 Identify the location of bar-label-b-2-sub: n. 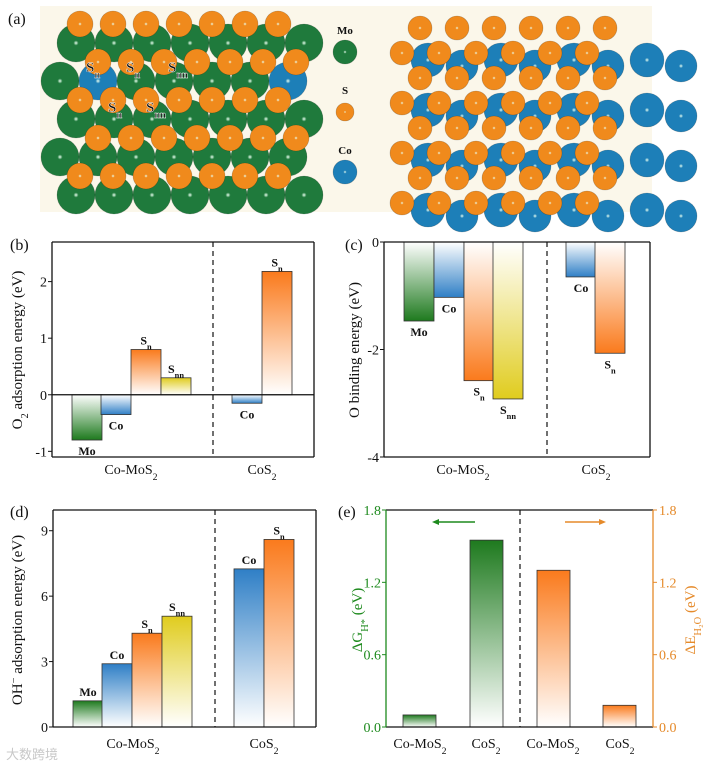
(149, 346).